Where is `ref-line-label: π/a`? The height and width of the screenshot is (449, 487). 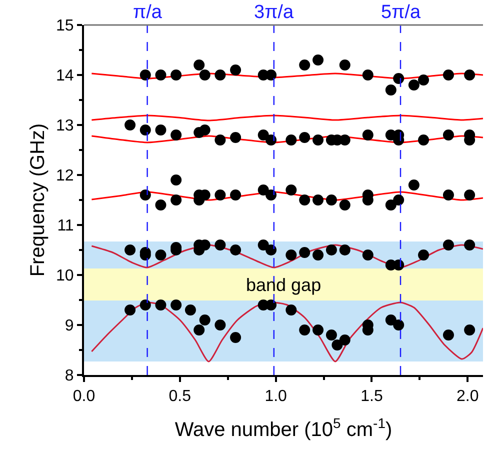 ref-line-label: π/a is located at coordinates (147, 12).